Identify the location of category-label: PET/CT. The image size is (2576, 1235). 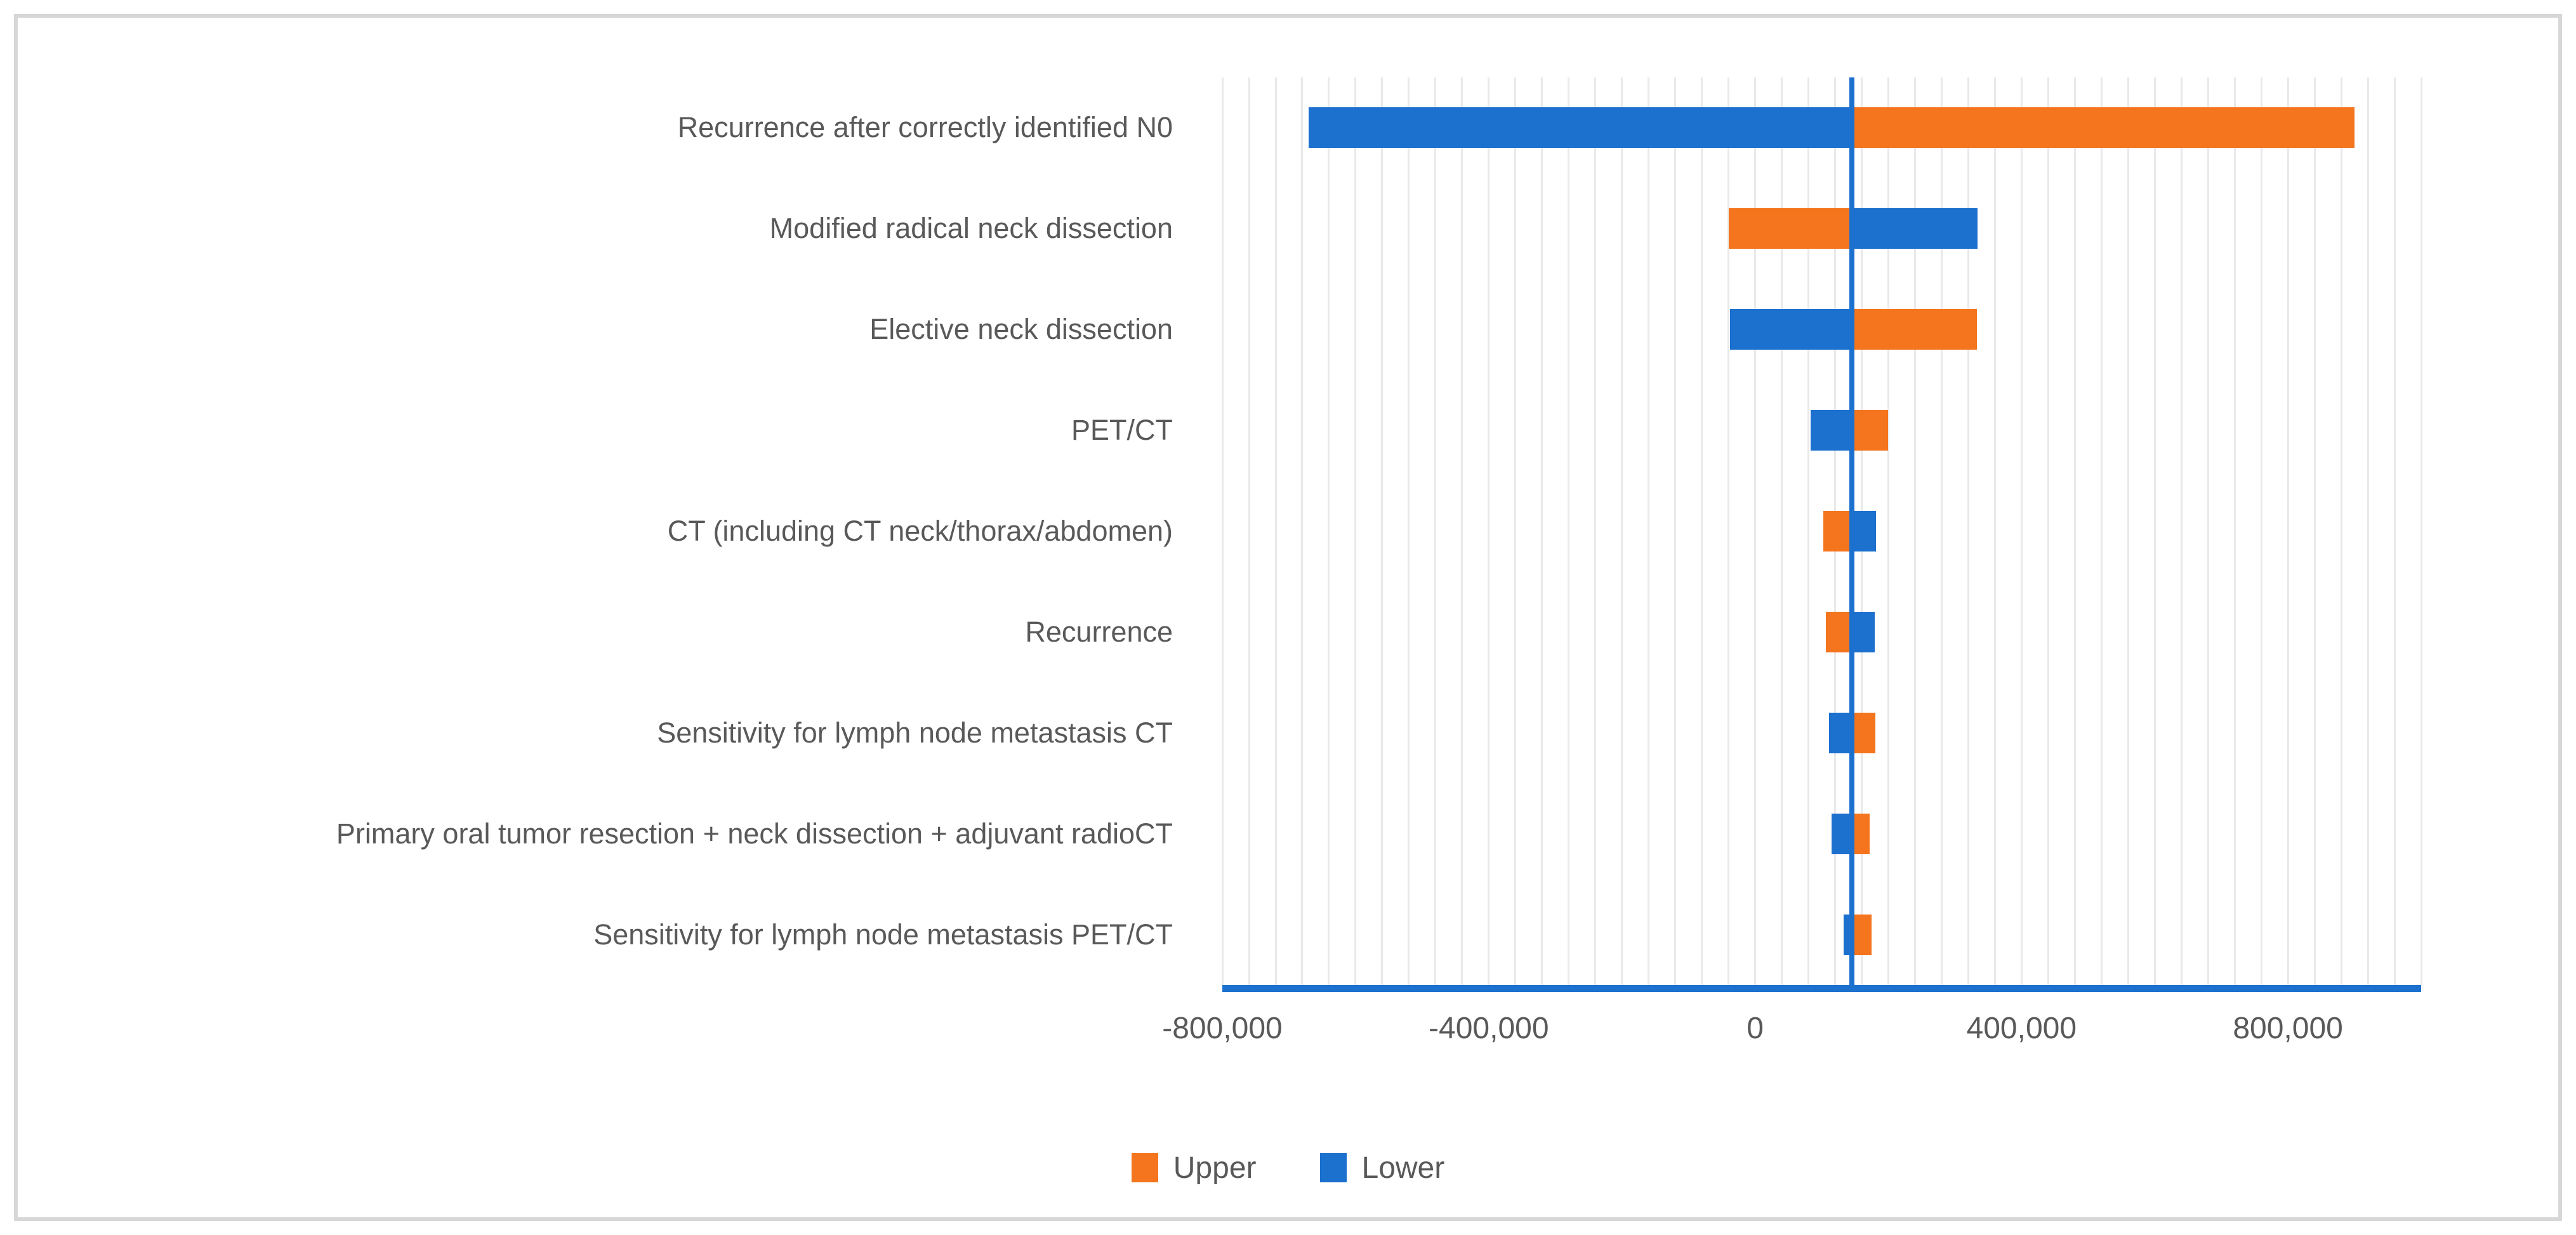
(1122, 431).